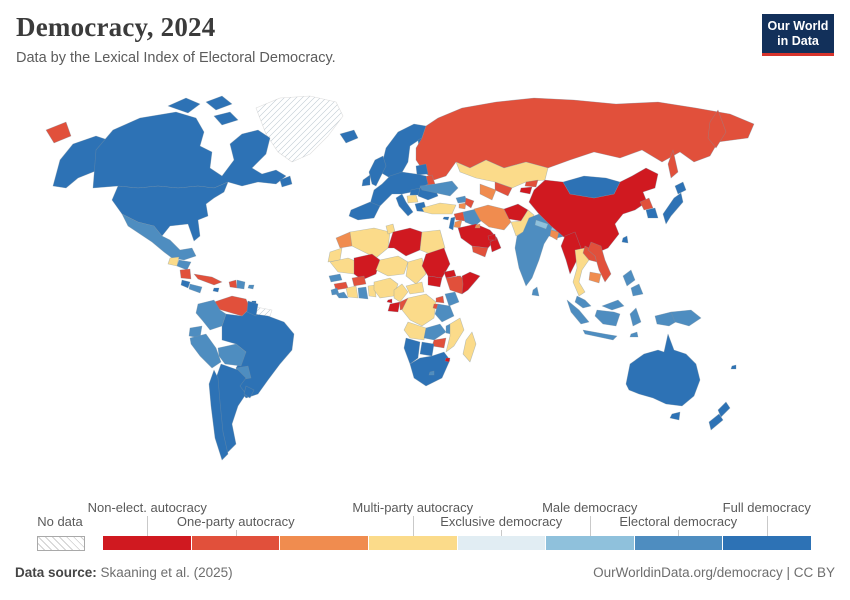 The image size is (850, 600). I want to click on country-usa, so click(170, 211).